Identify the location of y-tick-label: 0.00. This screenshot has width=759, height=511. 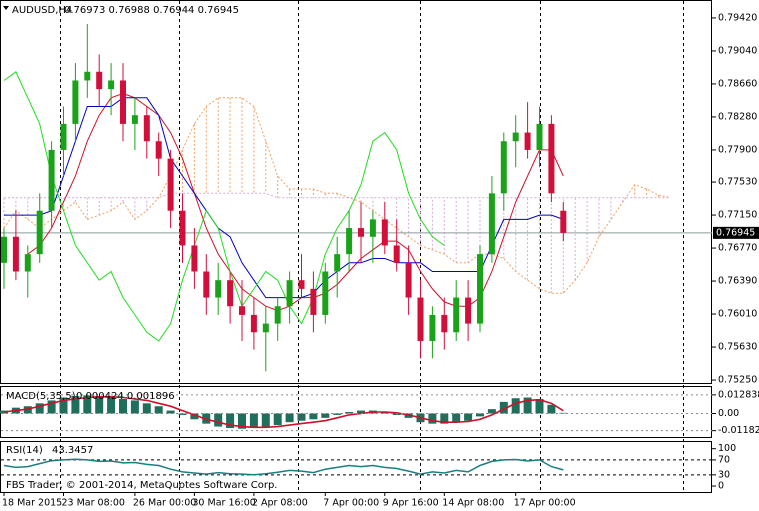
(728, 413).